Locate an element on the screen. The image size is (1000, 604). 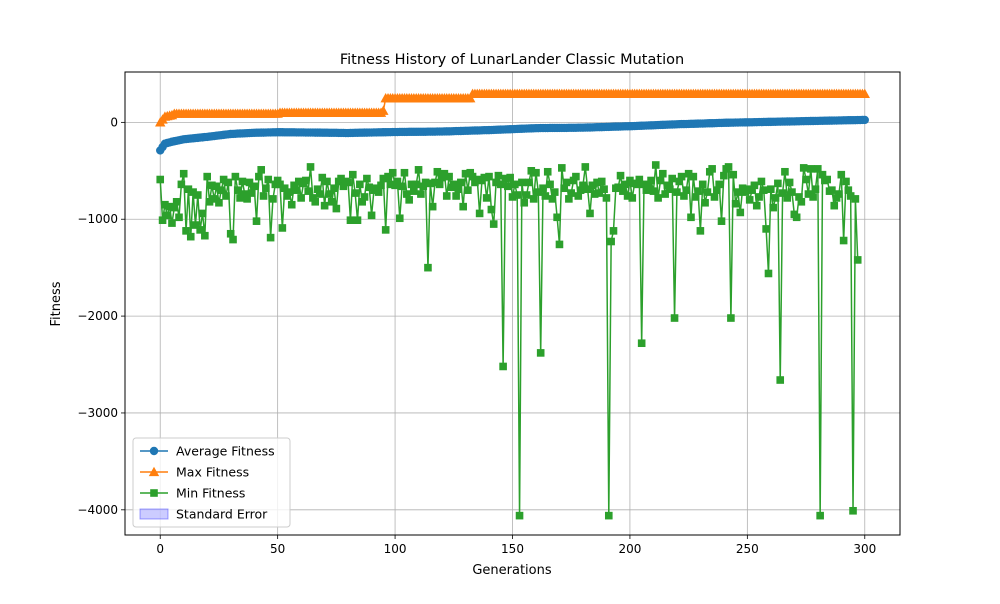
legend-average-fitness-label: Average Fitness is located at coordinates (225, 451).